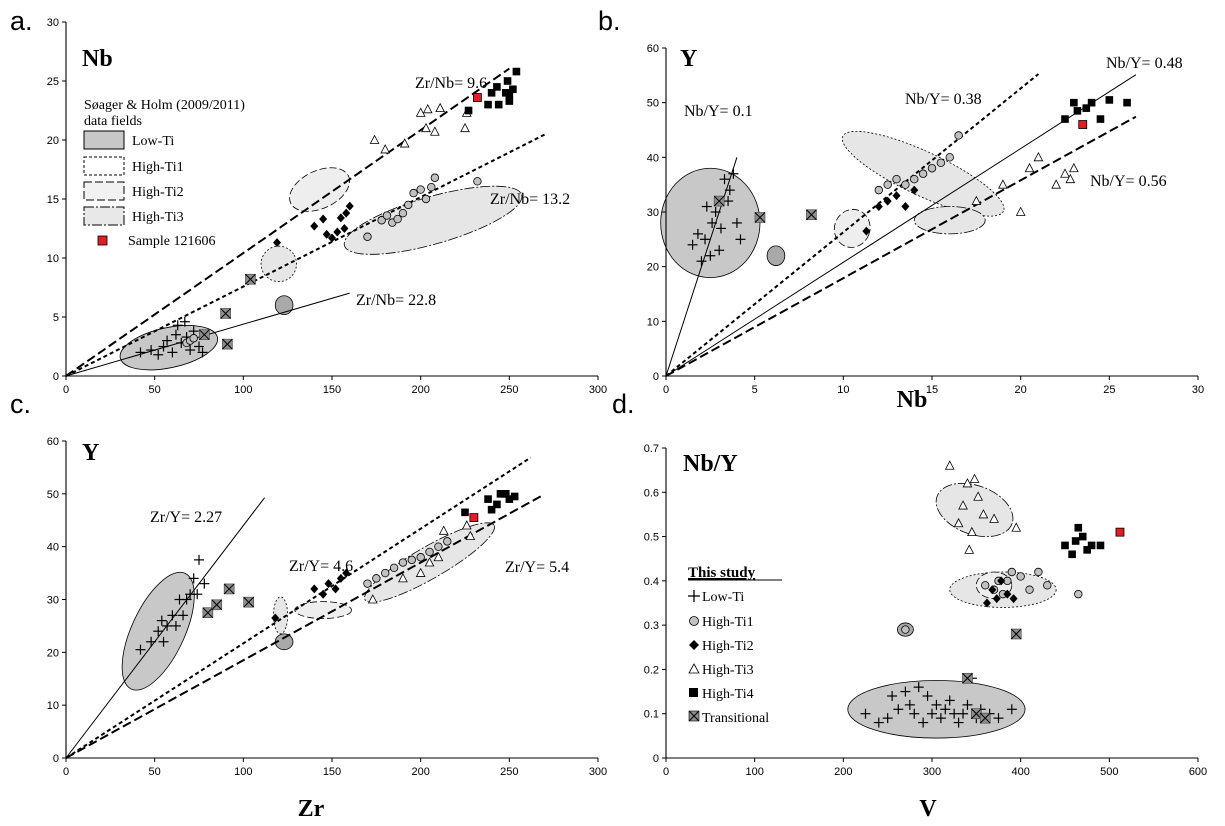 This screenshot has height=826, width=1225. I want to click on legend-marker-high-ti3, so click(694, 668).